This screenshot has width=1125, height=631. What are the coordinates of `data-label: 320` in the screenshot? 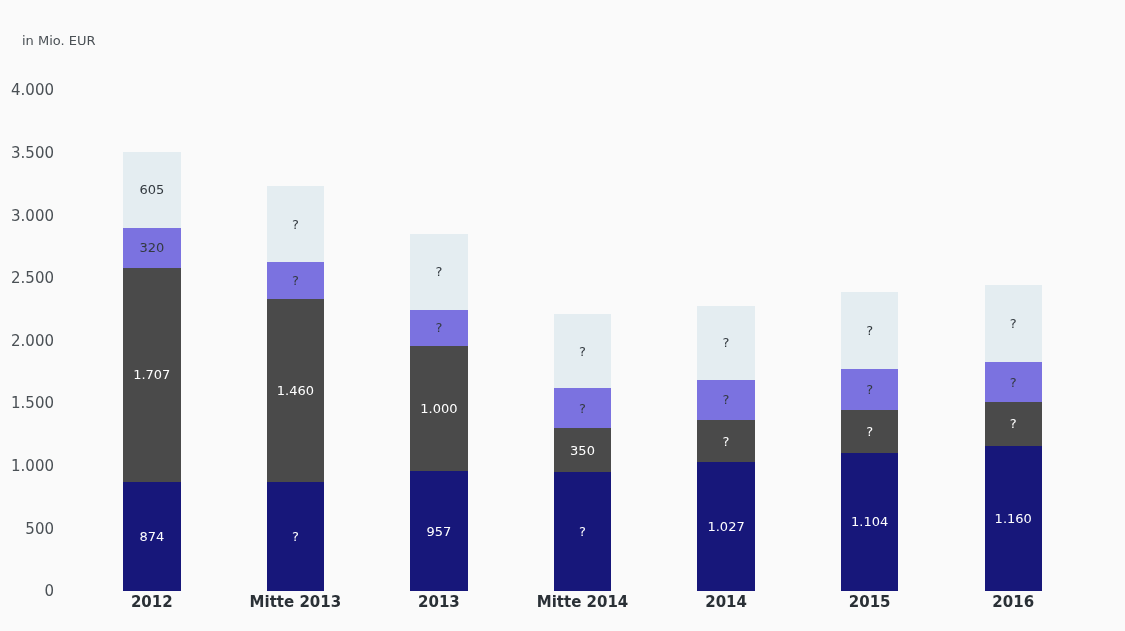 It's located at (152, 248).